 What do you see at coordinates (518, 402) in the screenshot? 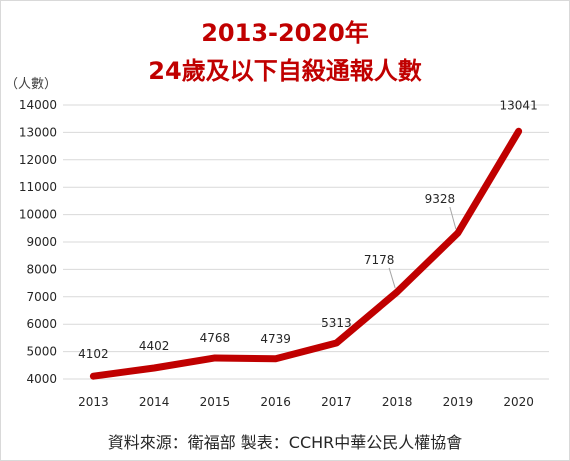
I see `x-tick-label: 2020` at bounding box center [518, 402].